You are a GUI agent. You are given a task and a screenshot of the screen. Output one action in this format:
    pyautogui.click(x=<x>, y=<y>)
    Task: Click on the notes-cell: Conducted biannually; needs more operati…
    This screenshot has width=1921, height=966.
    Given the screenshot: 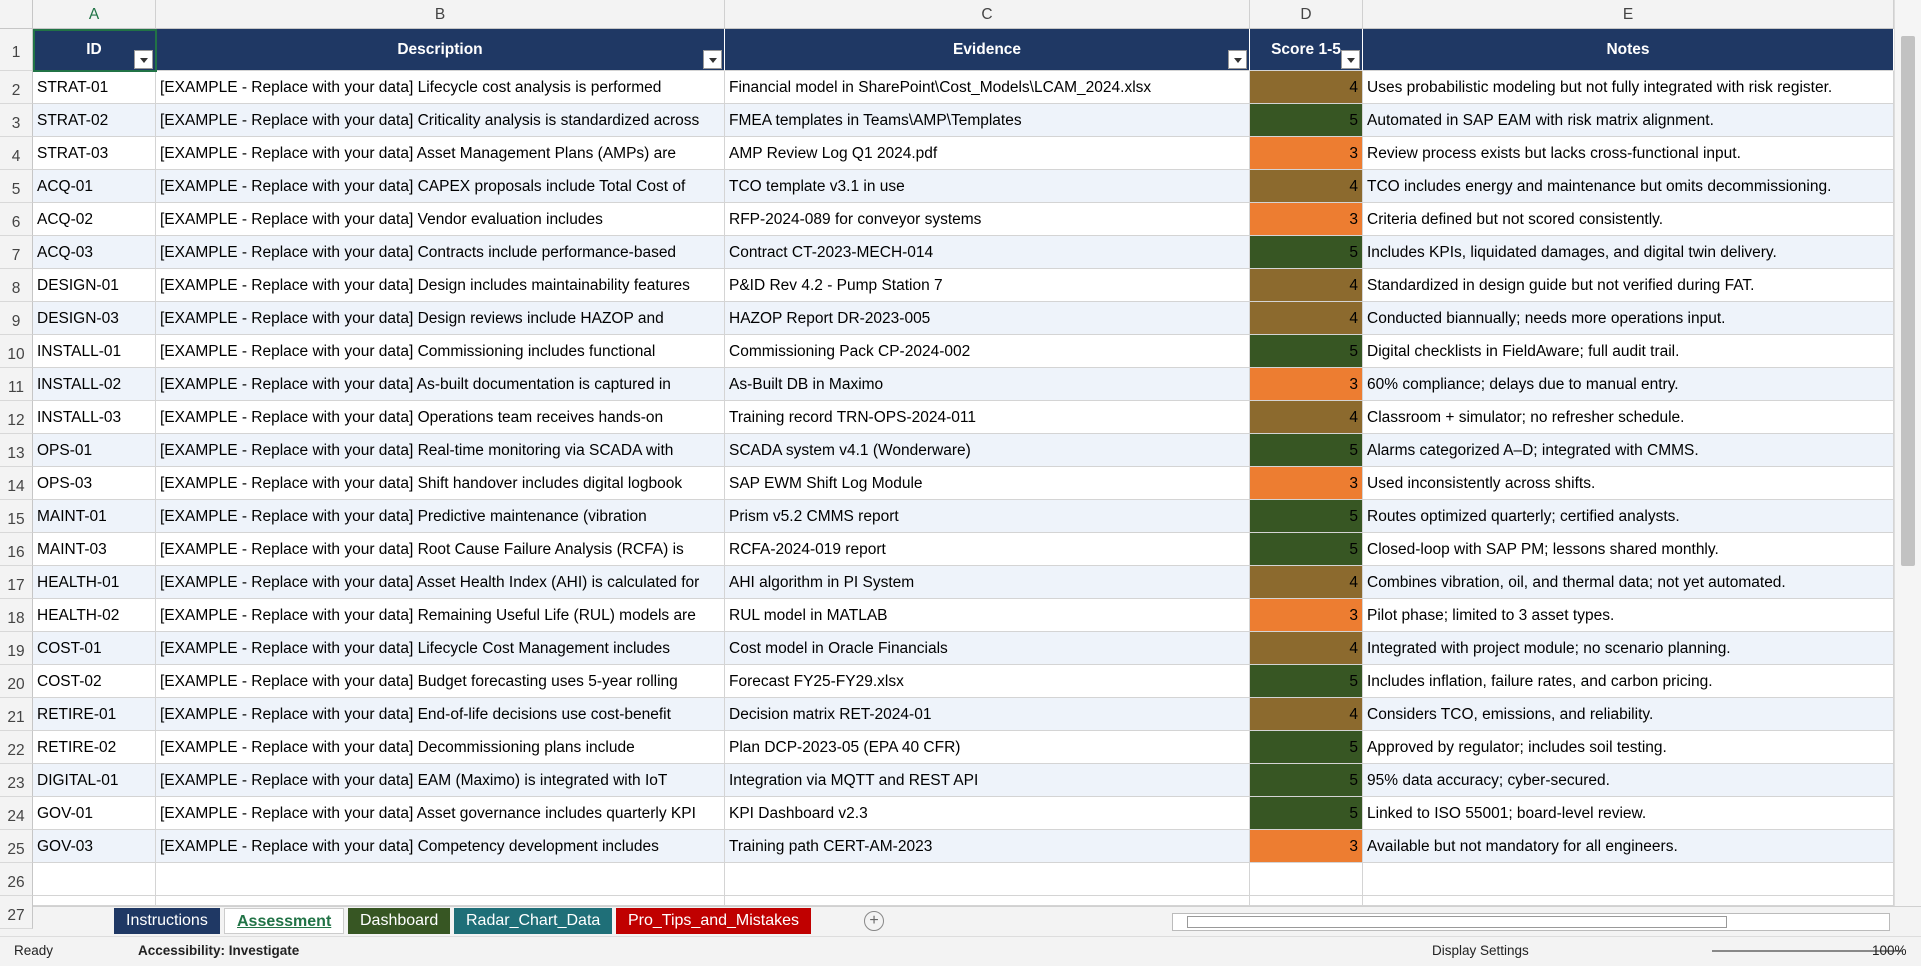 What is the action you would take?
    pyautogui.click(x=1628, y=318)
    